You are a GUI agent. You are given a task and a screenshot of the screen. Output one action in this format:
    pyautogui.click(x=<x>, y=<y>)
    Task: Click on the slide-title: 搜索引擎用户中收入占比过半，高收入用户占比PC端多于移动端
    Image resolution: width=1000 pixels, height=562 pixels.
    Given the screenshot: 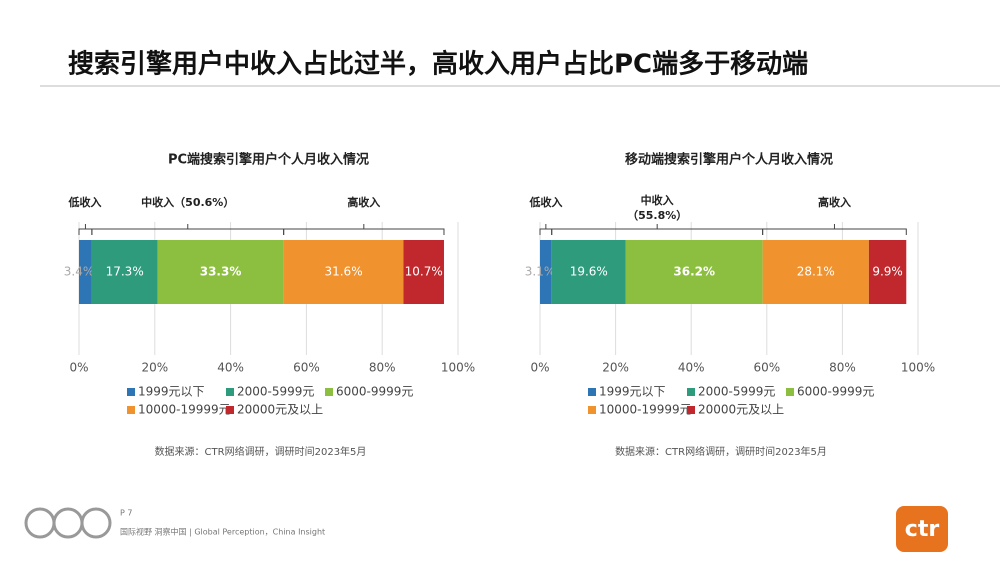 What is the action you would take?
    pyautogui.click(x=438, y=64)
    